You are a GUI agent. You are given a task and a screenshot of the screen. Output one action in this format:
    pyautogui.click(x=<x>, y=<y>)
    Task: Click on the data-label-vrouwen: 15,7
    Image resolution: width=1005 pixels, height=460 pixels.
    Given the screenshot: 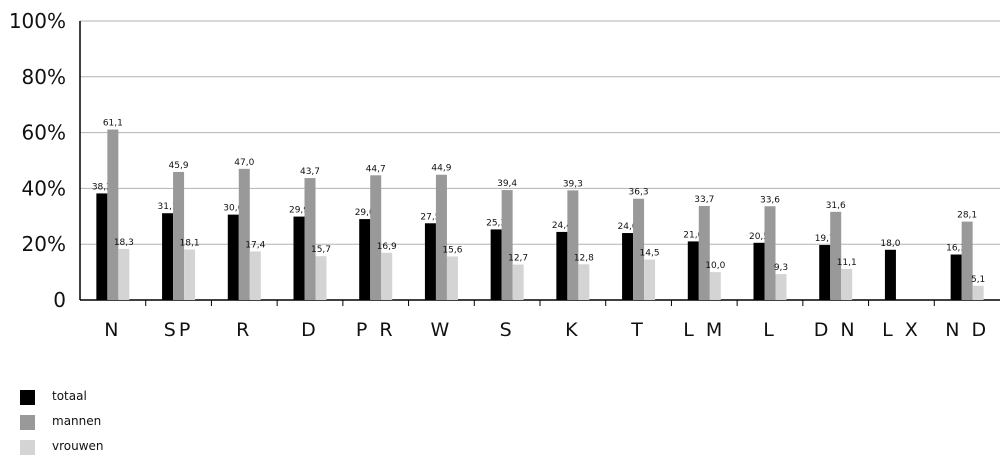 What is the action you would take?
    pyautogui.click(x=321, y=250)
    